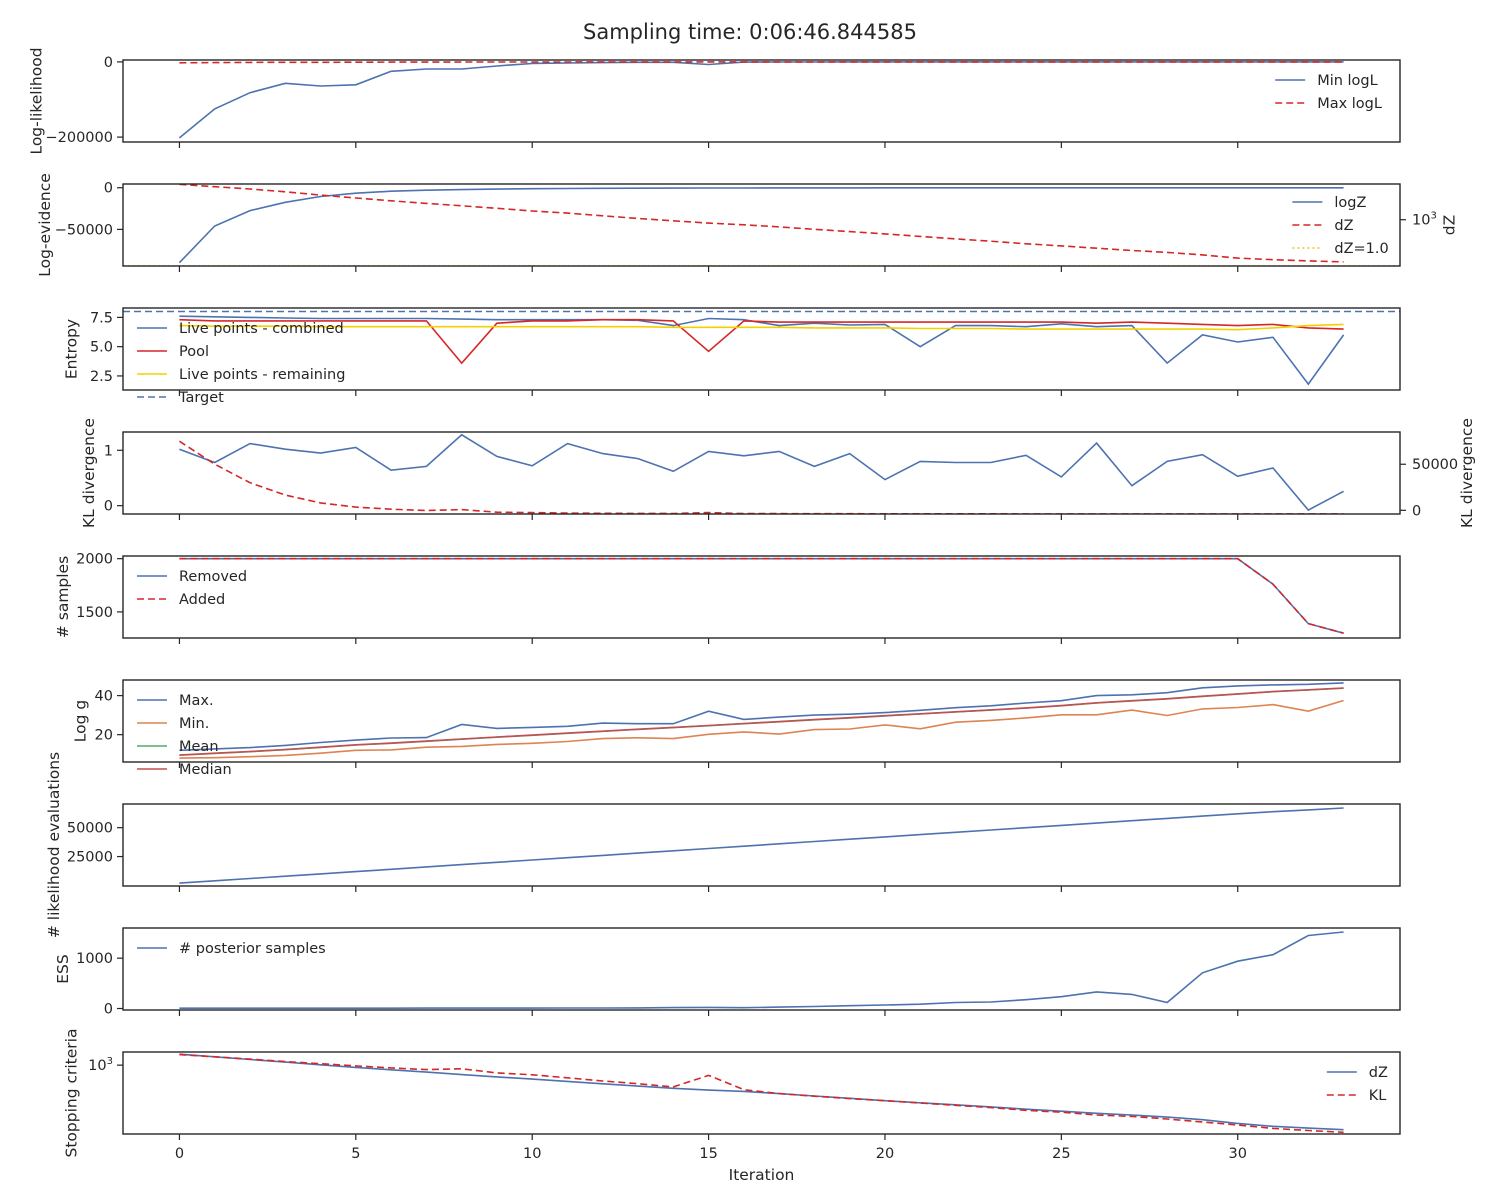 Image resolution: width=1500 pixels, height=1200 pixels. What do you see at coordinates (262, 375) in the screenshot?
I see `legend-label: Live points - remaining` at bounding box center [262, 375].